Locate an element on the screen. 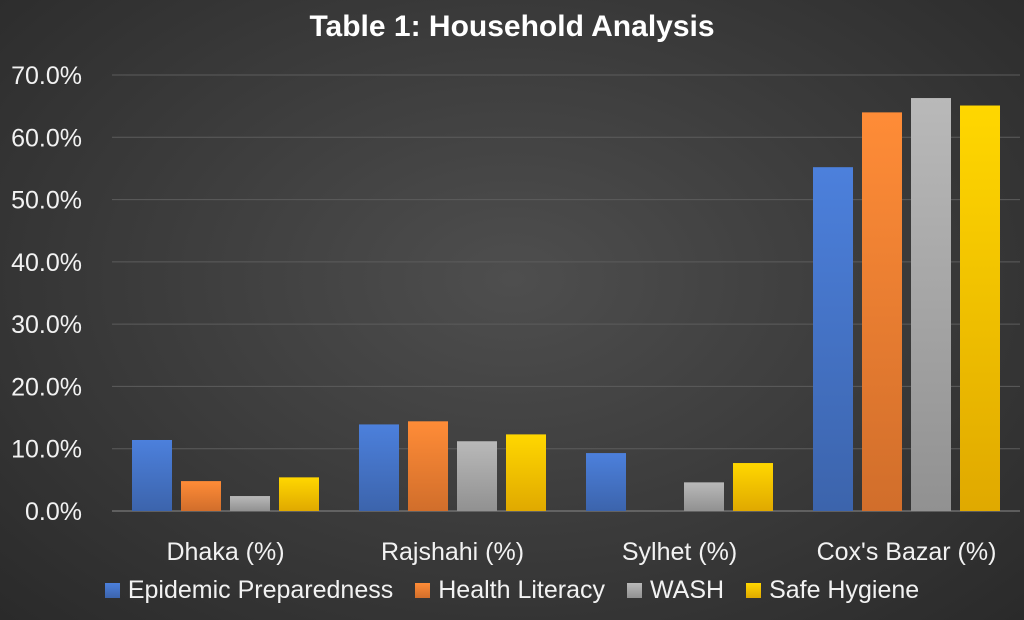 The height and width of the screenshot is (620, 1024). x-tick-label: Cox's Bazar (%) is located at coordinates (907, 552).